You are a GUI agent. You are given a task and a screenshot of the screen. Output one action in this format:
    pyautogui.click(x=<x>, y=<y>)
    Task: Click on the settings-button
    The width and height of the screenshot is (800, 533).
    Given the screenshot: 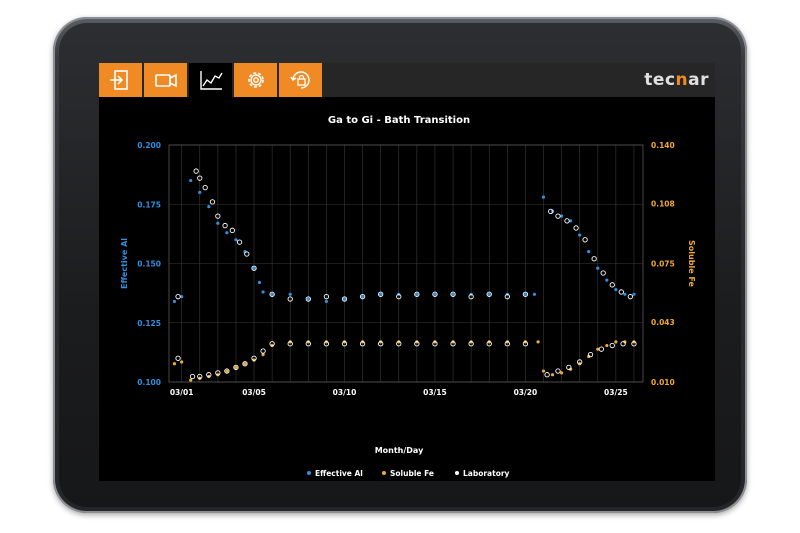 What is the action you would take?
    pyautogui.click(x=255, y=80)
    